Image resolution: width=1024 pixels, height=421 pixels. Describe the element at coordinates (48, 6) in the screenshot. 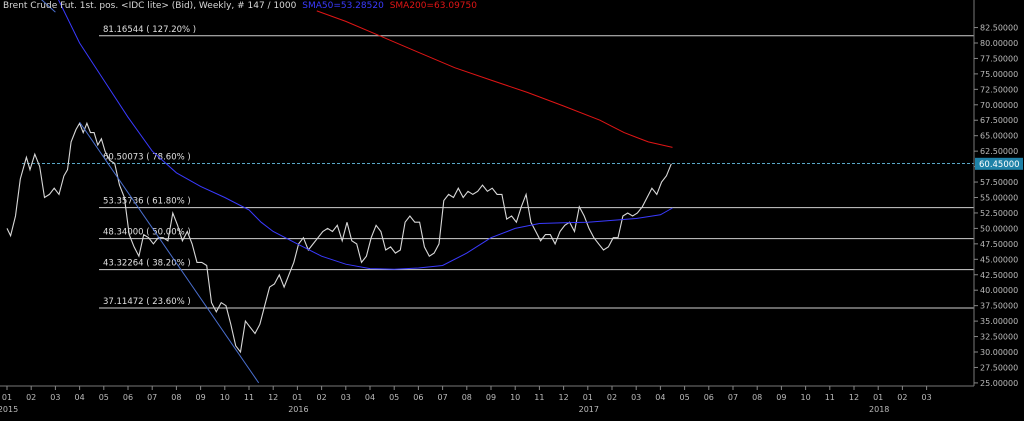

I see `series-line-trendline-upper` at that location.